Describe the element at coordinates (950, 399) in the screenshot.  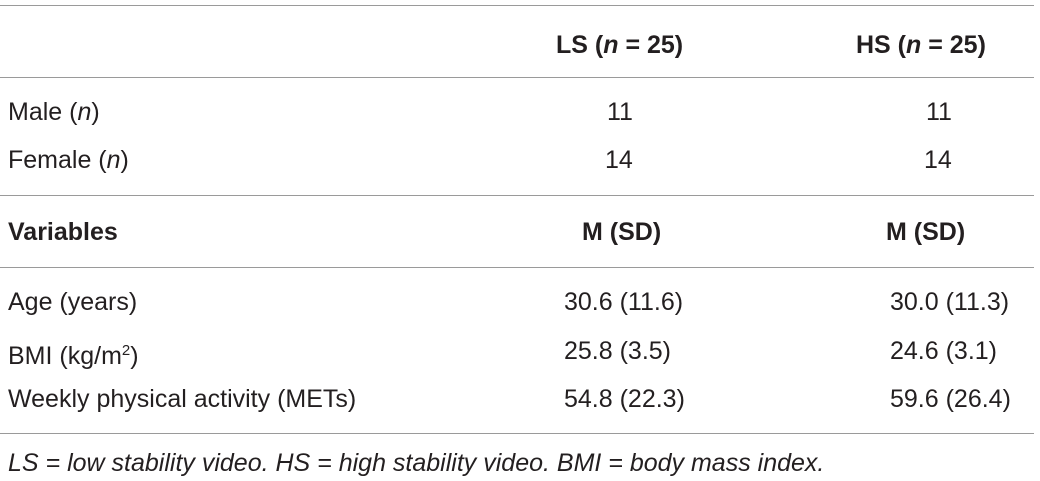
I see `cell: 59.6 (26.4)` at that location.